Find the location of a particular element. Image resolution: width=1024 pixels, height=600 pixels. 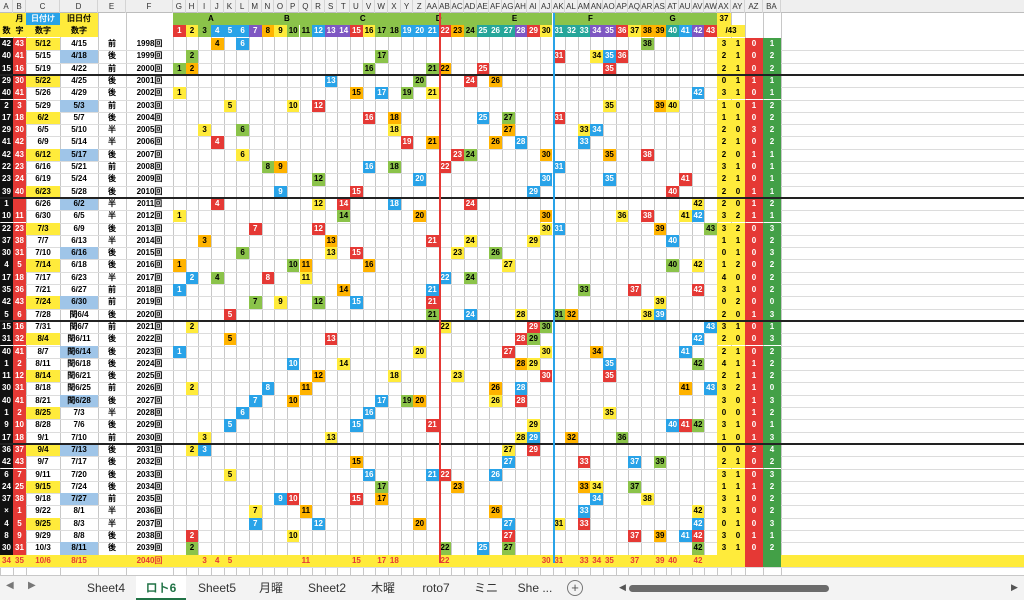

number-cell-18: 18 is located at coordinates (394, 376).